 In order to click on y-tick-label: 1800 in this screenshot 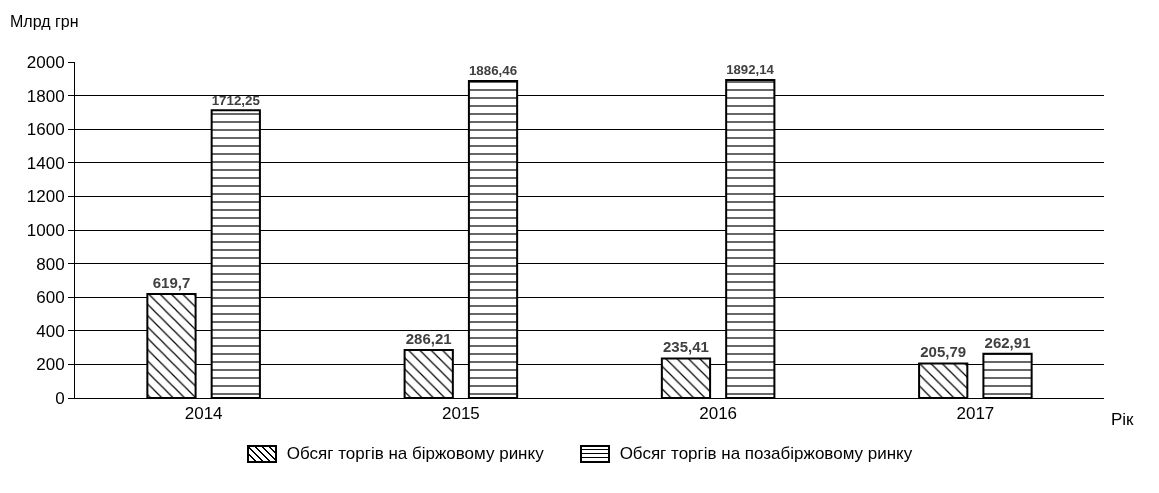, I will do `click(45, 96)`.